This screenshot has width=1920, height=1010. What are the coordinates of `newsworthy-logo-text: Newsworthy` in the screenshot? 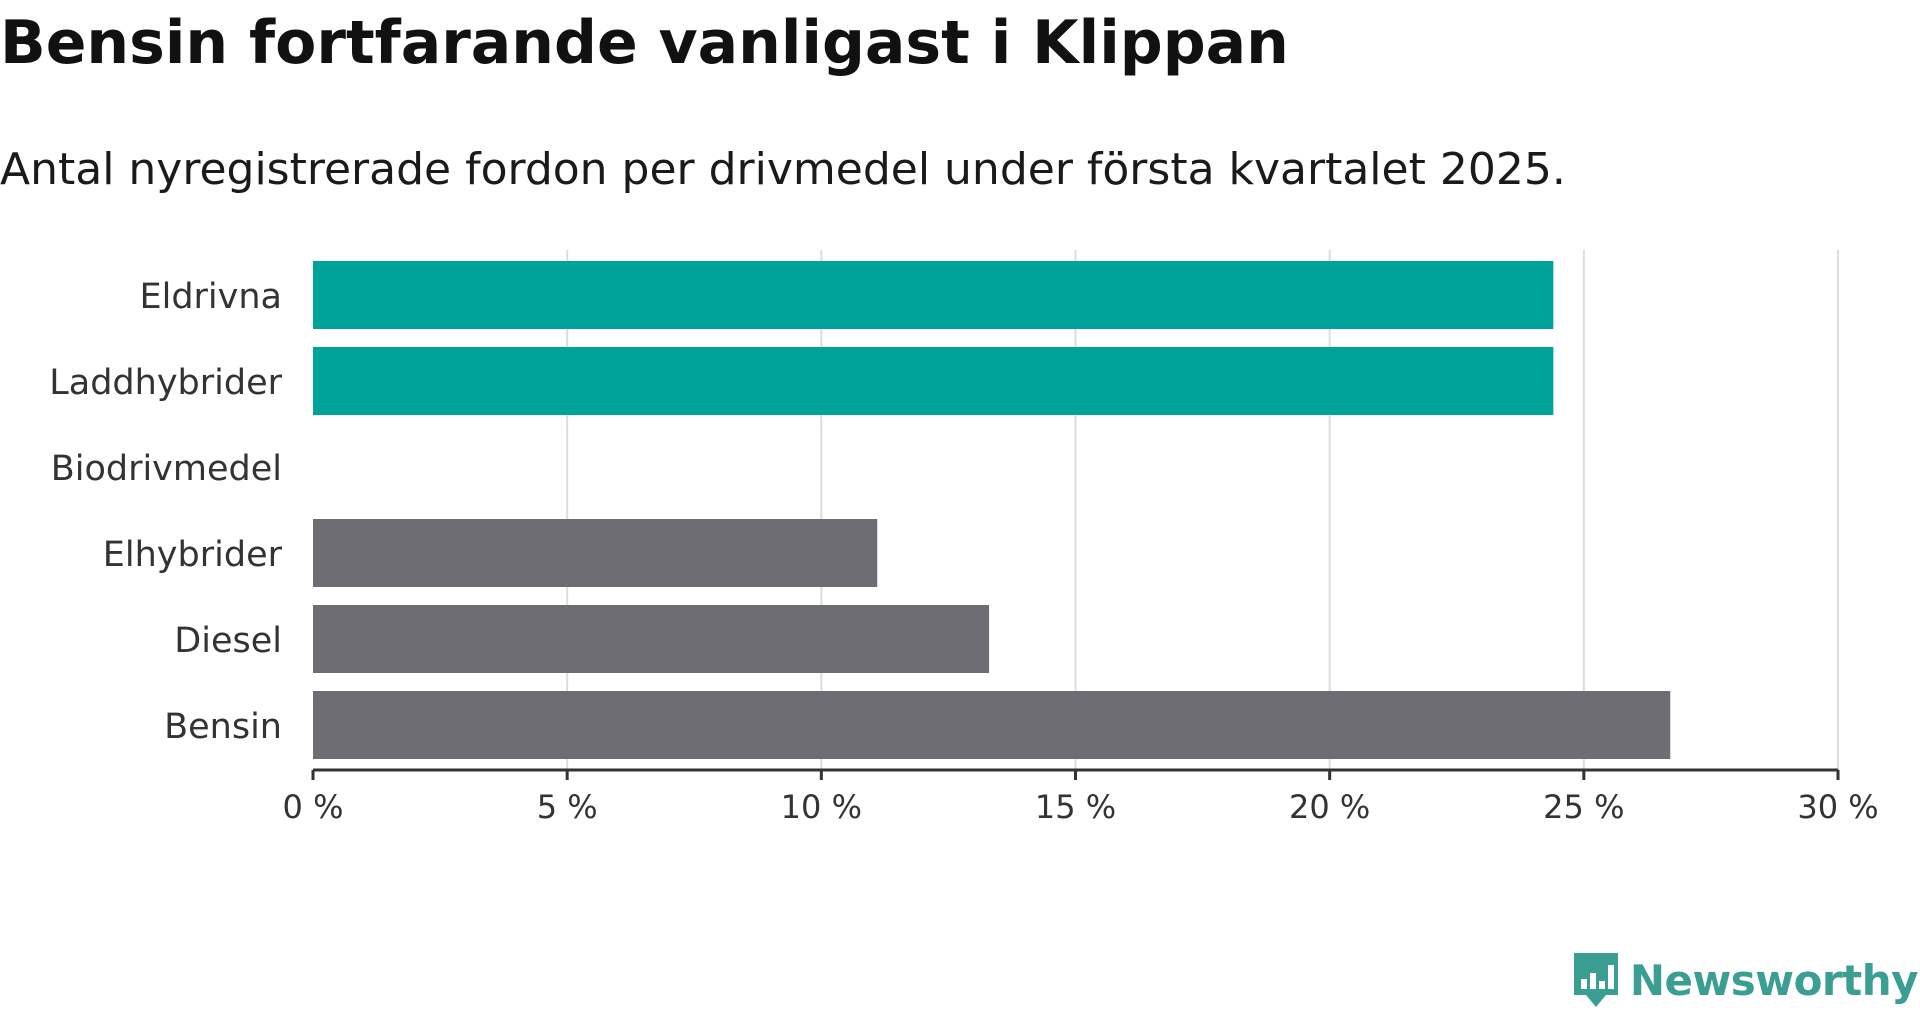 It's located at (1774, 980).